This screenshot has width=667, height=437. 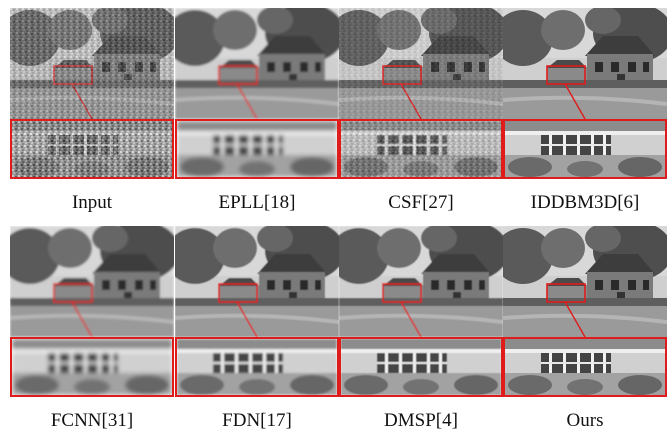 What do you see at coordinates (421, 420) in the screenshot?
I see `caption-dmsp: DMSP[4]` at bounding box center [421, 420].